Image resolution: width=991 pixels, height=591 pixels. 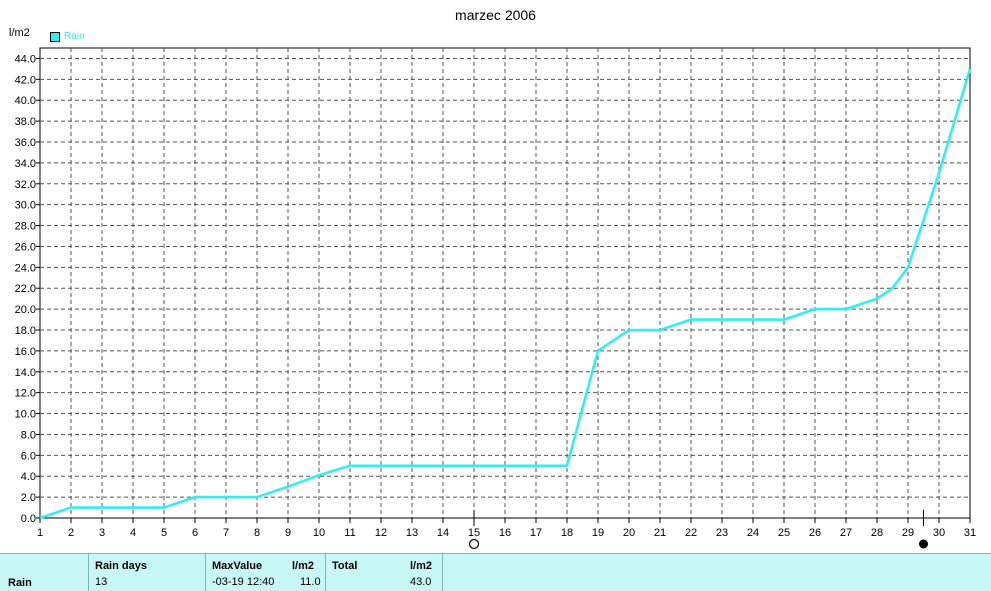 I want to click on rain-days-header: Rain days, so click(x=121, y=566).